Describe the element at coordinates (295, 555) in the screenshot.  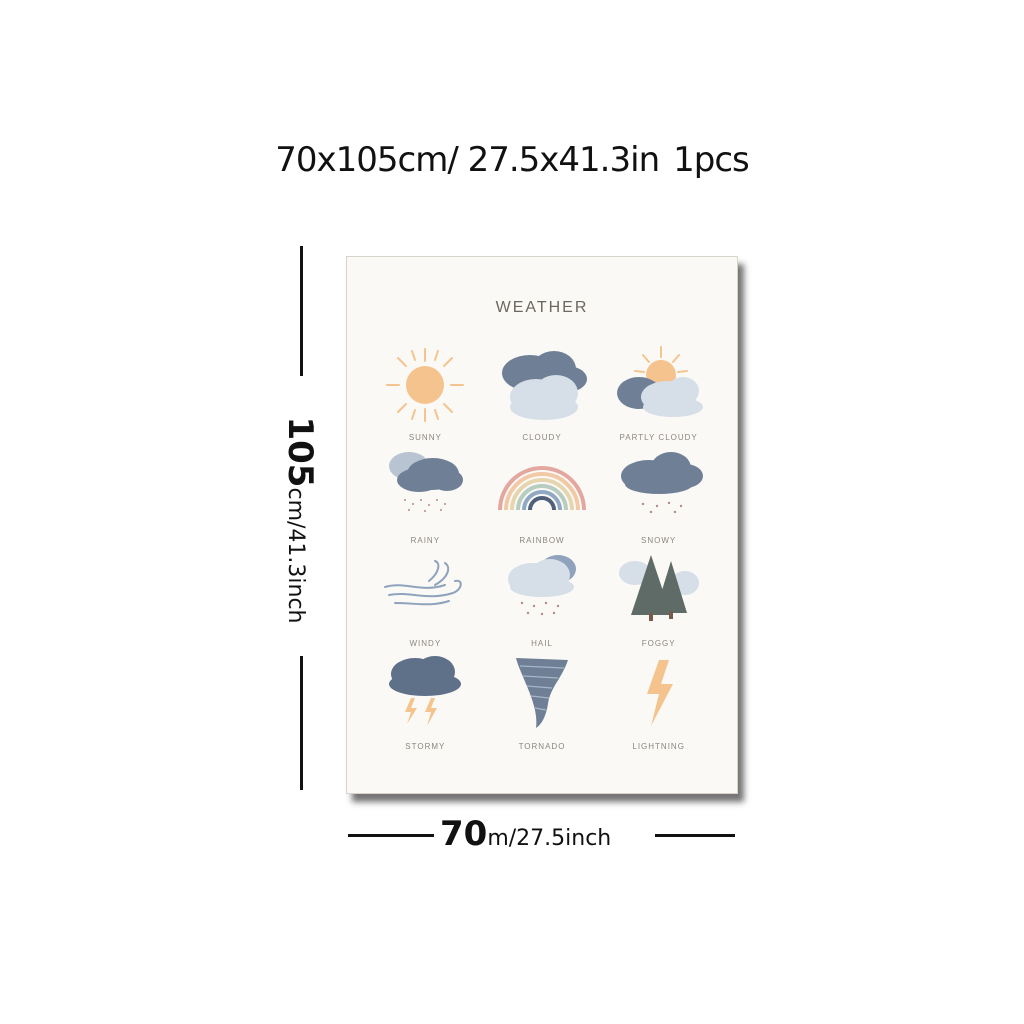
I see `height-label-unit: cm/41.3inch` at that location.